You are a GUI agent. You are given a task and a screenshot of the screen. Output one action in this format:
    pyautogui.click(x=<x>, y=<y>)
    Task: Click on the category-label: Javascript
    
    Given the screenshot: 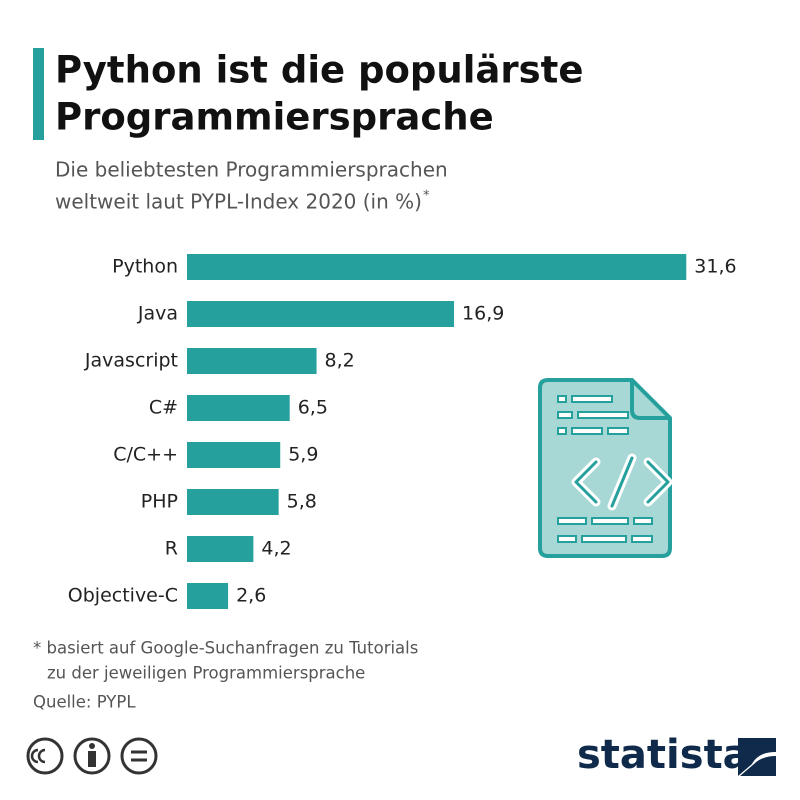 What is the action you would take?
    pyautogui.click(x=131, y=361)
    